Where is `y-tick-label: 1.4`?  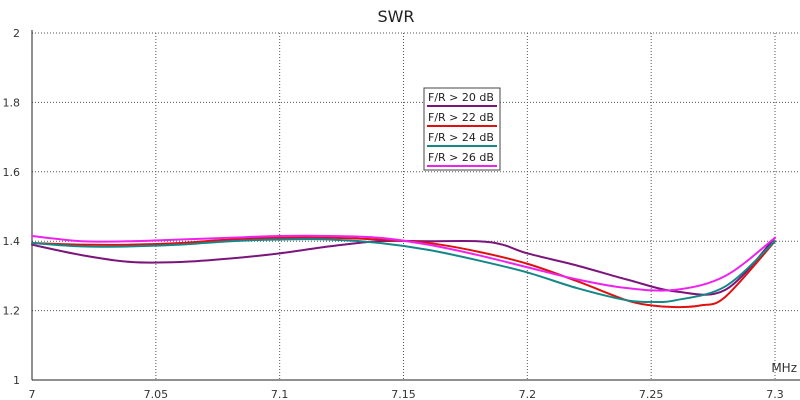 y-tick-label: 1.4 is located at coordinates (12, 241).